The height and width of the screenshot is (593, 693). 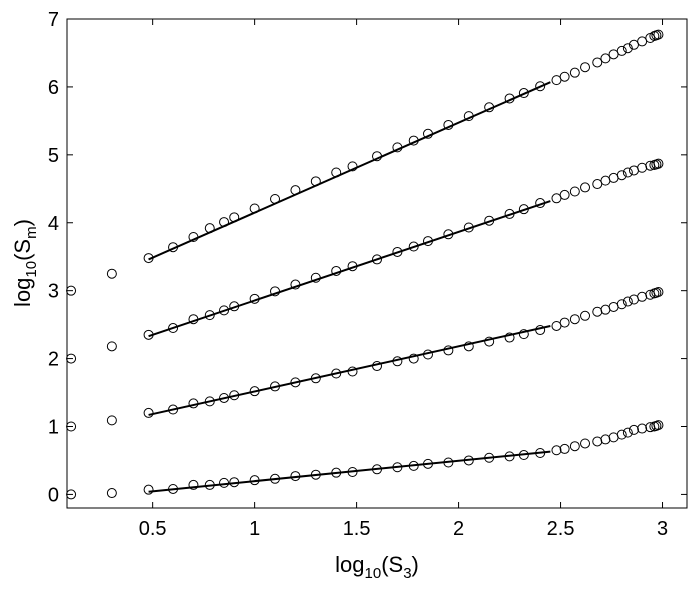 What do you see at coordinates (53, 360) in the screenshot?
I see `y-tick-label: 2` at bounding box center [53, 360].